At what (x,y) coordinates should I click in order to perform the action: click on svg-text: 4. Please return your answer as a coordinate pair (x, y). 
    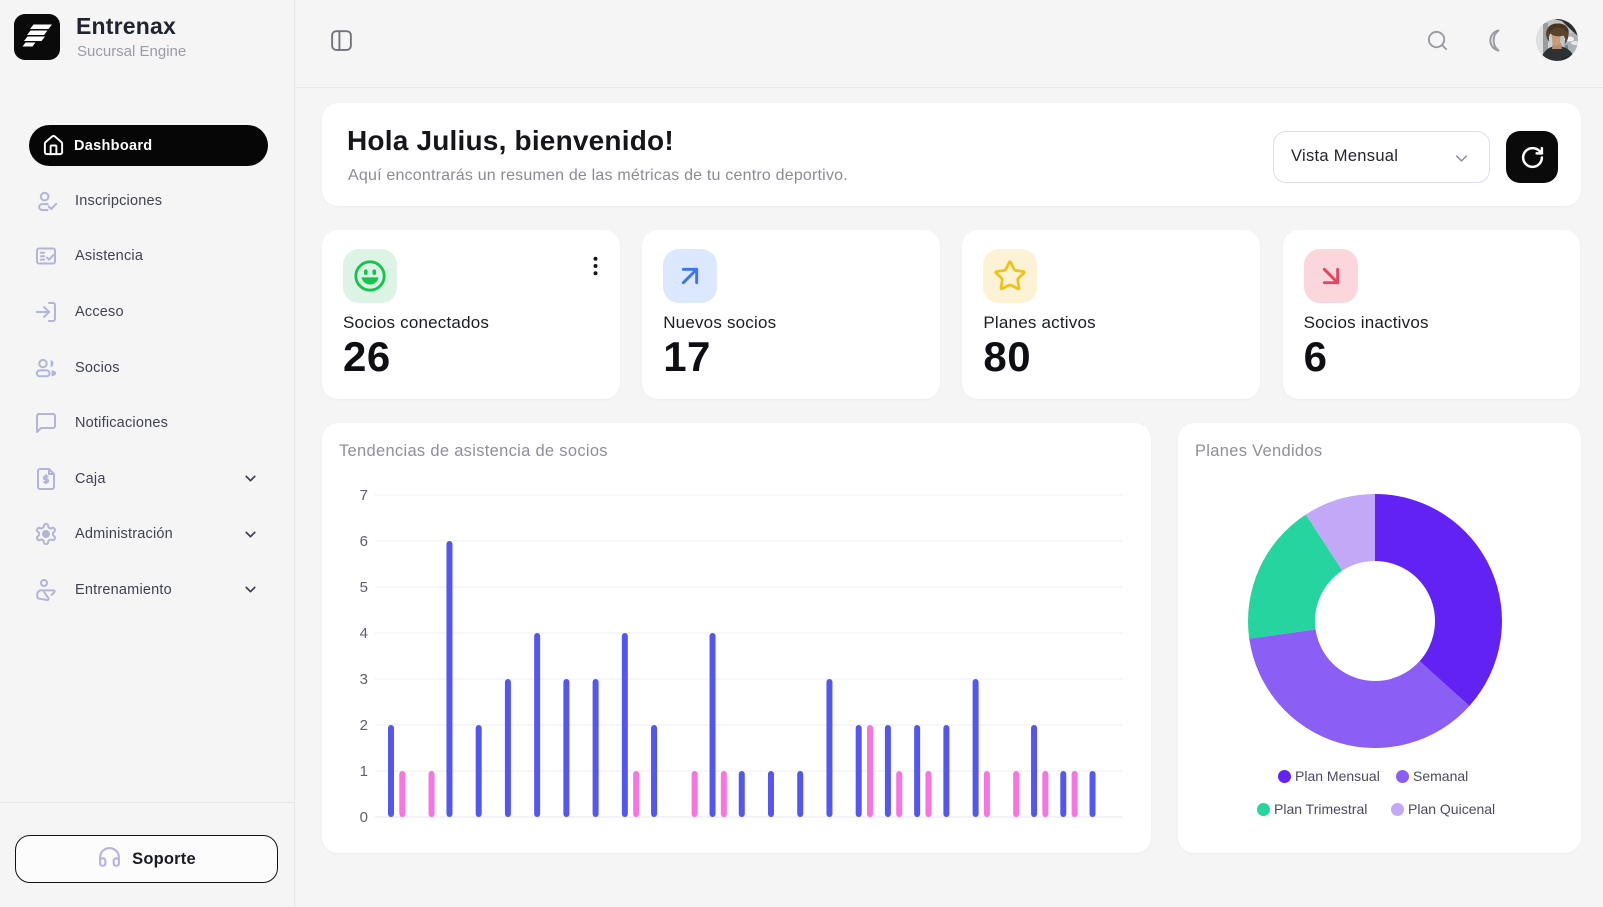
    Looking at the image, I should click on (364, 633).